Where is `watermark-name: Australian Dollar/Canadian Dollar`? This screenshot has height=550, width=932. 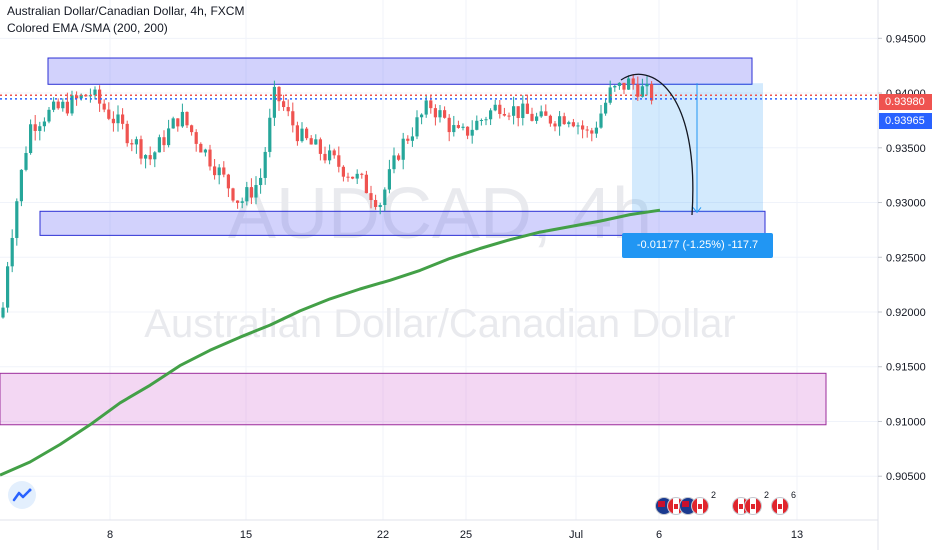 watermark-name: Australian Dollar/Canadian Dollar is located at coordinates (439, 324).